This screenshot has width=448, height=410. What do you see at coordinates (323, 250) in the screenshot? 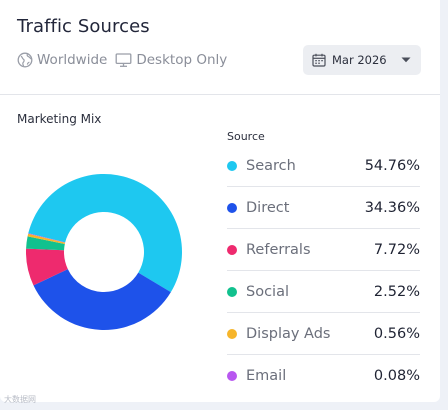
I see `legend-row-referrals: Referrals 7.72%` at bounding box center [323, 250].